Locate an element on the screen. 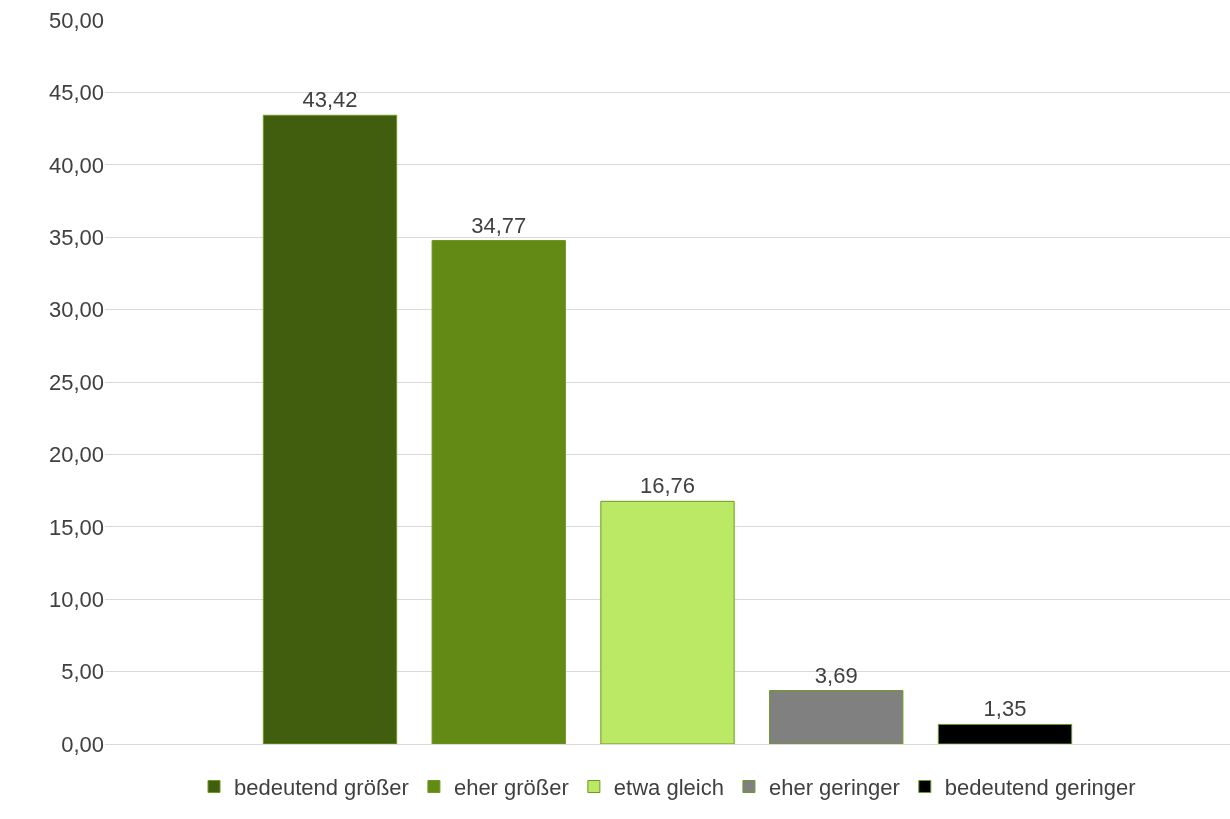 The height and width of the screenshot is (819, 1230). legend-label: eher geringer is located at coordinates (834, 788).